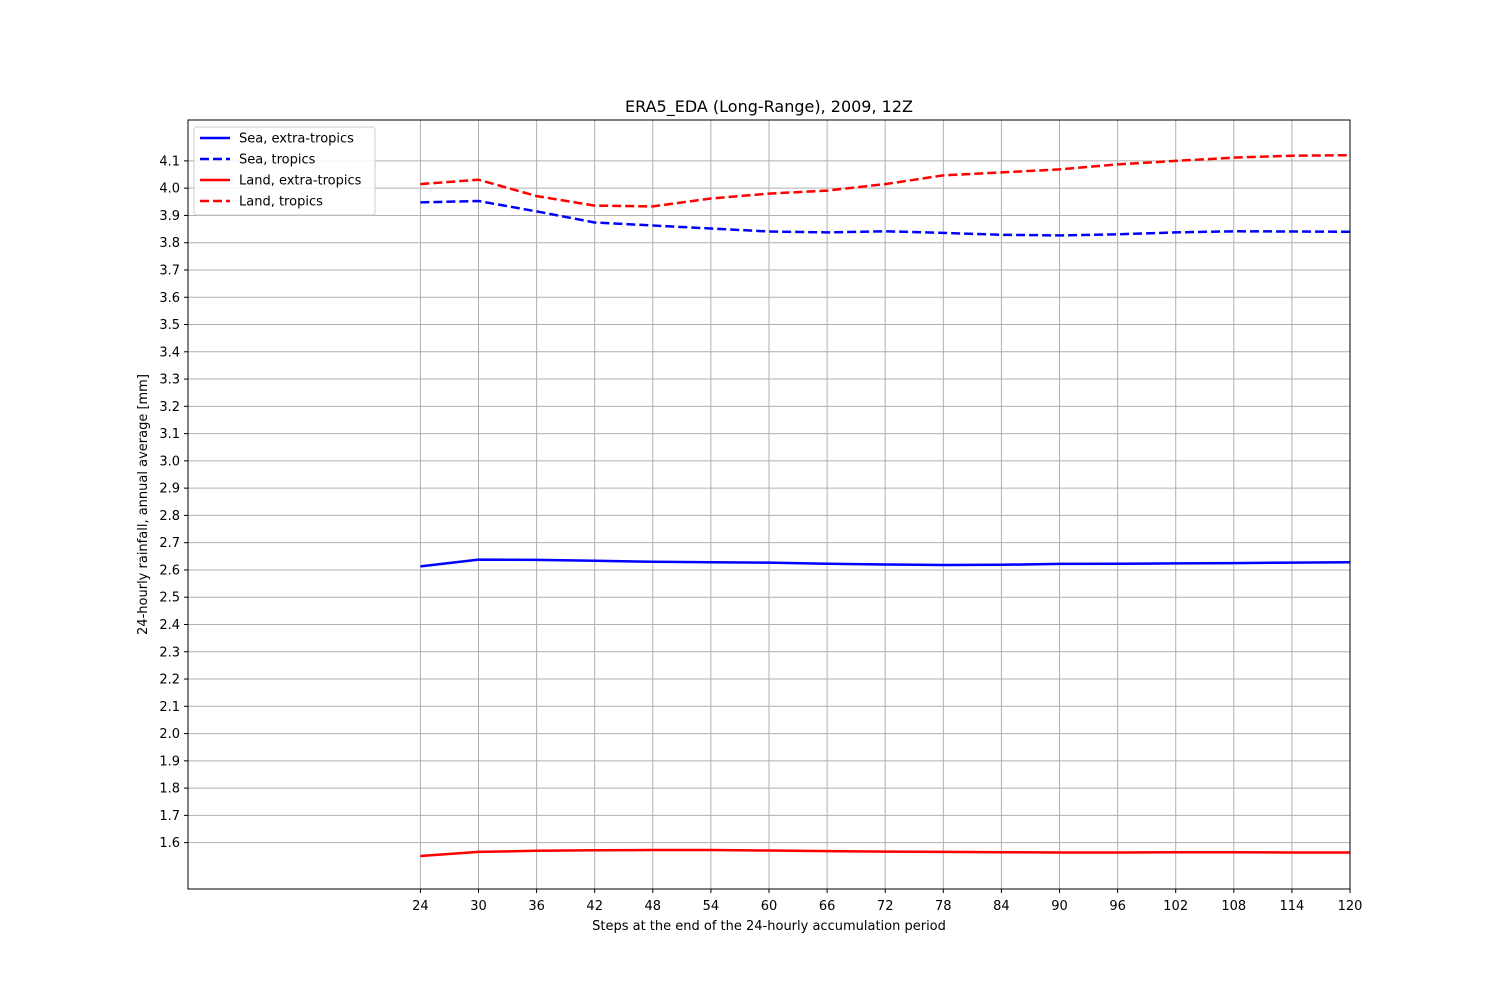  What do you see at coordinates (169, 652) in the screenshot?
I see `y-tick-label: 2.3` at bounding box center [169, 652].